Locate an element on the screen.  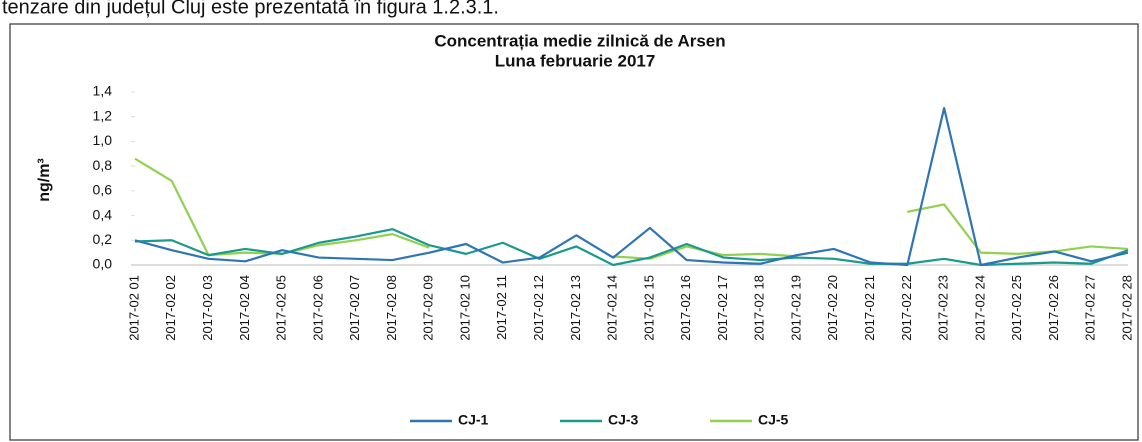
x-tick-label: 2017-02 02 is located at coordinates (170, 308).